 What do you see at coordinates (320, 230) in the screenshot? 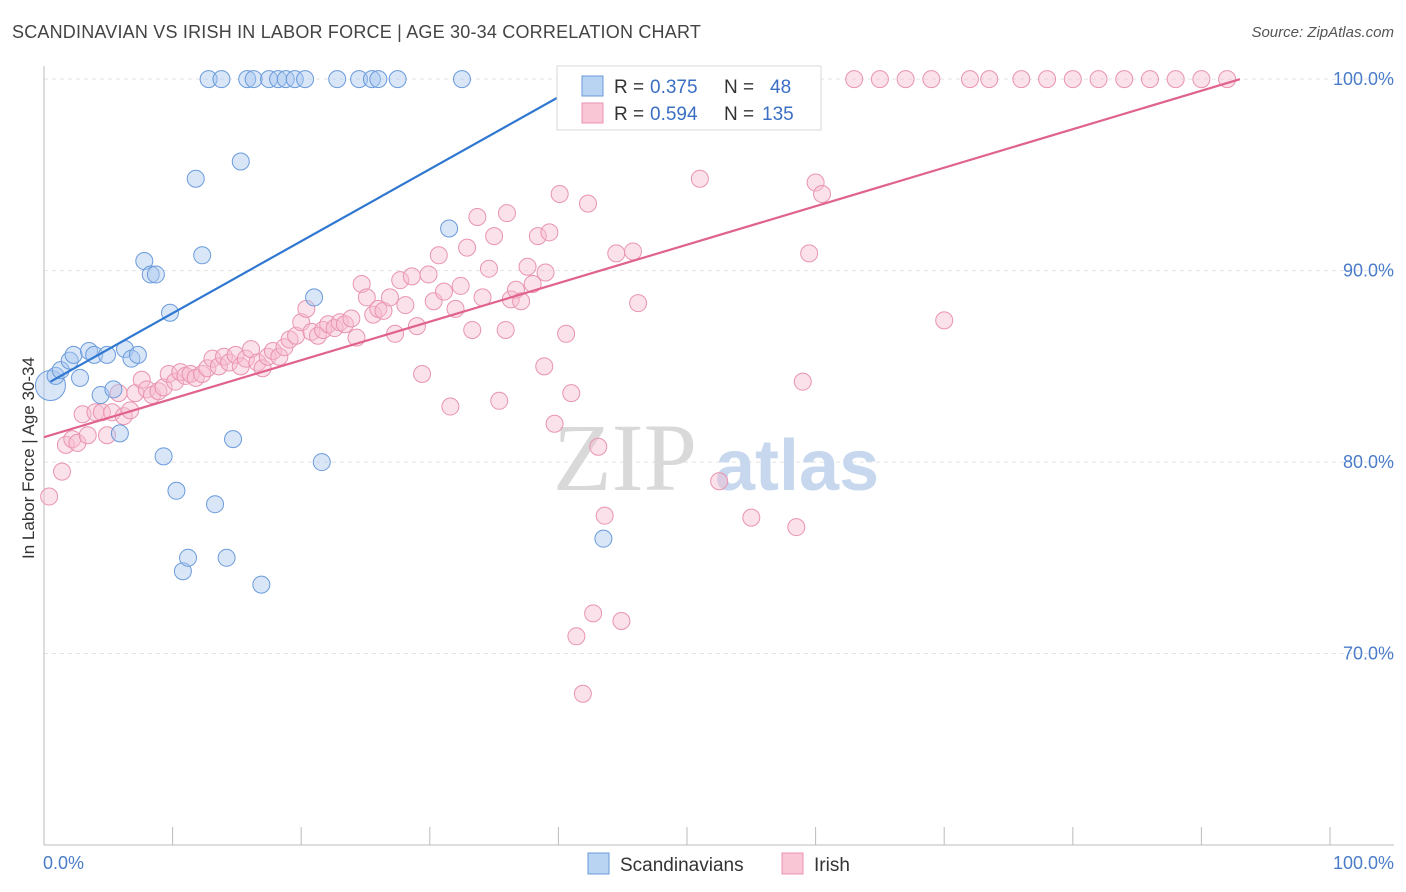
I see `scandinavians-trend-line` at bounding box center [320, 230].